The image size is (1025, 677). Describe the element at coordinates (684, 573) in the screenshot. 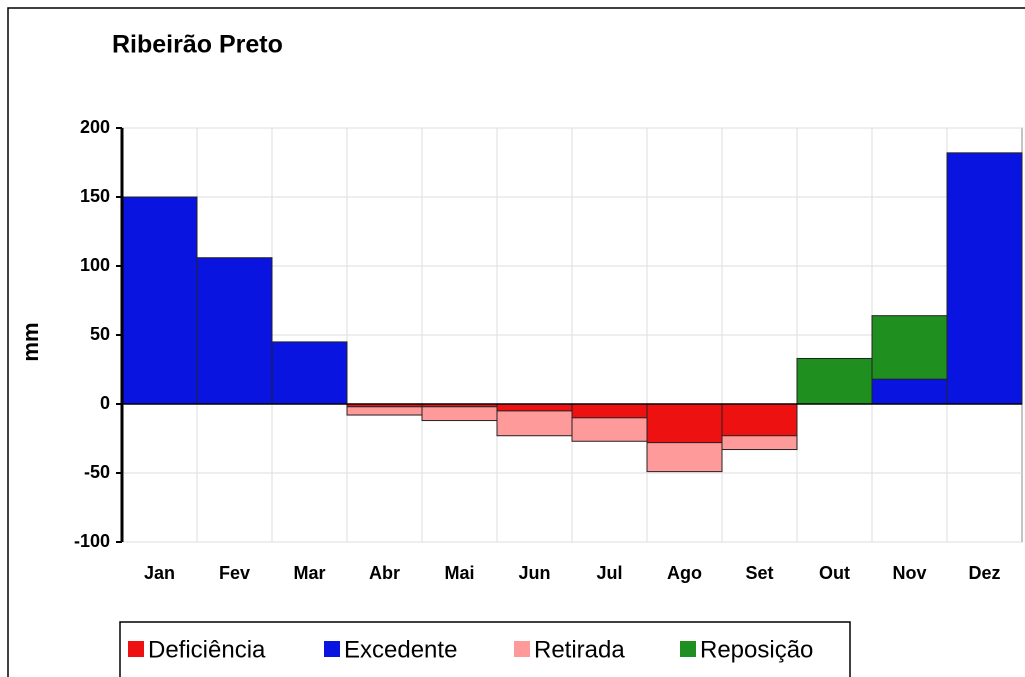

I see `x-tick-label: Ago` at that location.